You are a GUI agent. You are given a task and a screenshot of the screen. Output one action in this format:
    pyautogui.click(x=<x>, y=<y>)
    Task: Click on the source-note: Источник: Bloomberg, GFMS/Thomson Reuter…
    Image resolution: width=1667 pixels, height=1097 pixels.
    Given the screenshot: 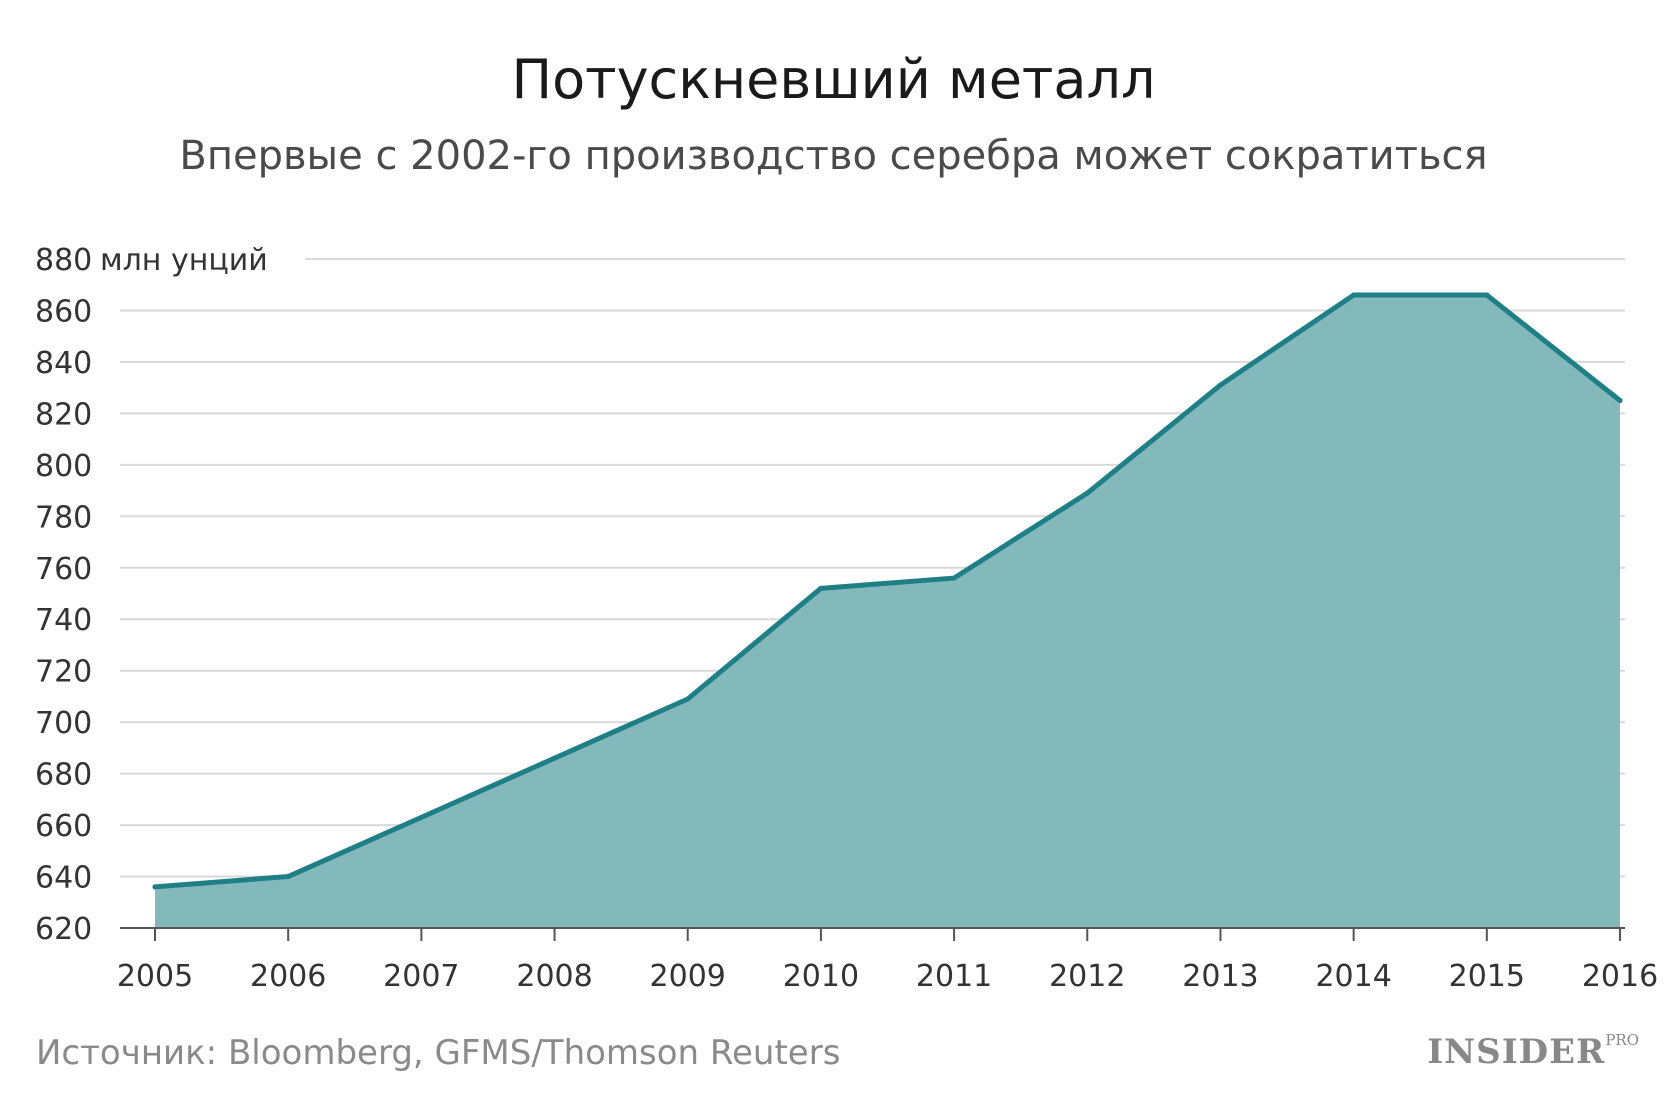 What is the action you would take?
    pyautogui.click(x=438, y=1053)
    